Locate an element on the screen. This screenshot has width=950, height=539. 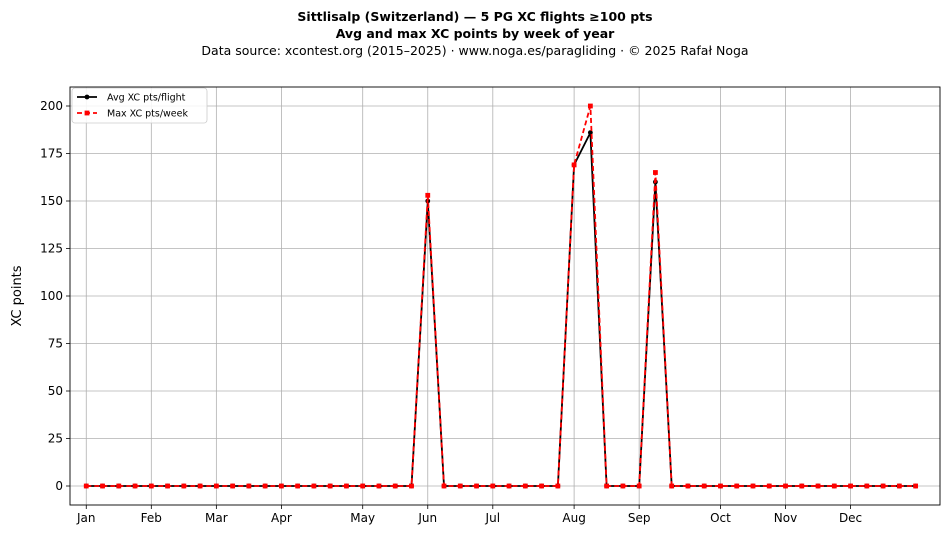
y-axis-label: XC points is located at coordinates (17, 295).